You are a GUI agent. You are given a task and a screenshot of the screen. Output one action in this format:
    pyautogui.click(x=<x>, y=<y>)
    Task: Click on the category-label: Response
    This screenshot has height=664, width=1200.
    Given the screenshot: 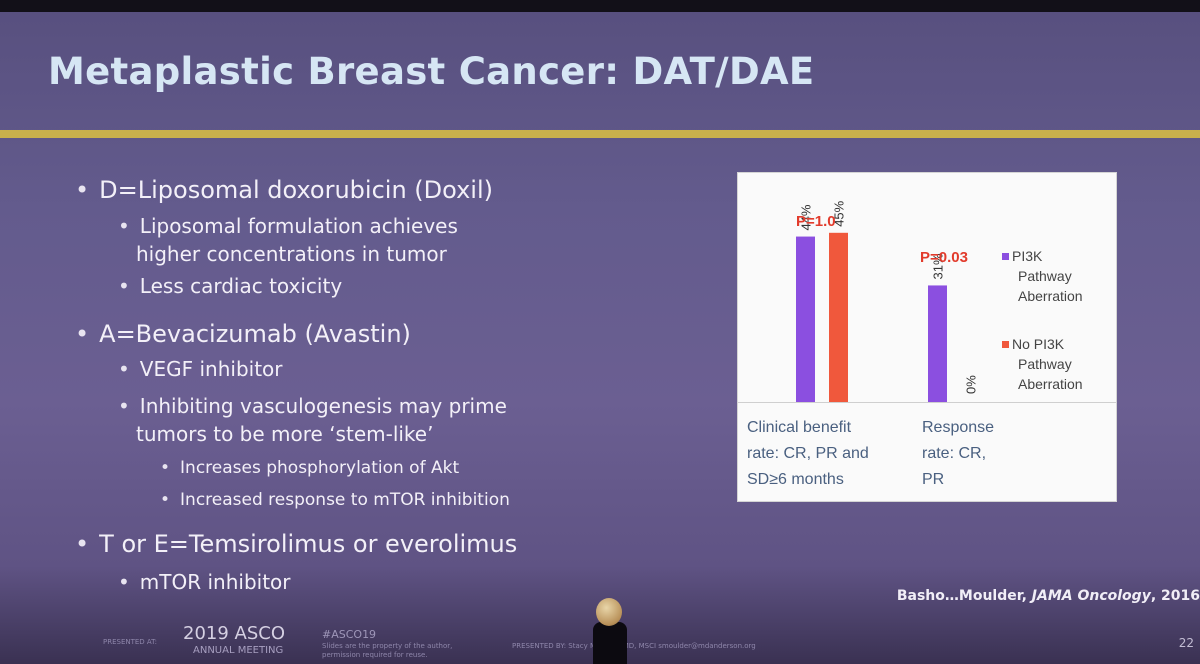 What is the action you would take?
    pyautogui.click(x=958, y=427)
    